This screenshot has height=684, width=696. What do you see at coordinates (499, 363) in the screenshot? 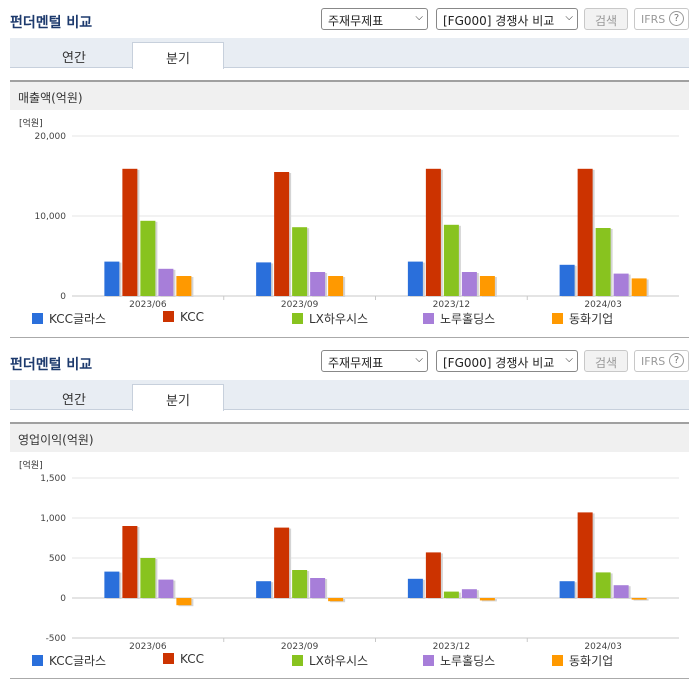
I see `compare-select-value: [FG000] 경쟁사 비교` at bounding box center [499, 363].